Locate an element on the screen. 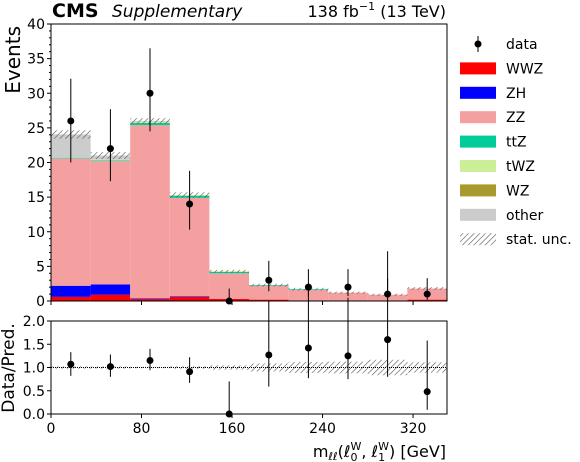 This screenshot has height=462, width=580. y-tick-label: 5 is located at coordinates (40, 267).